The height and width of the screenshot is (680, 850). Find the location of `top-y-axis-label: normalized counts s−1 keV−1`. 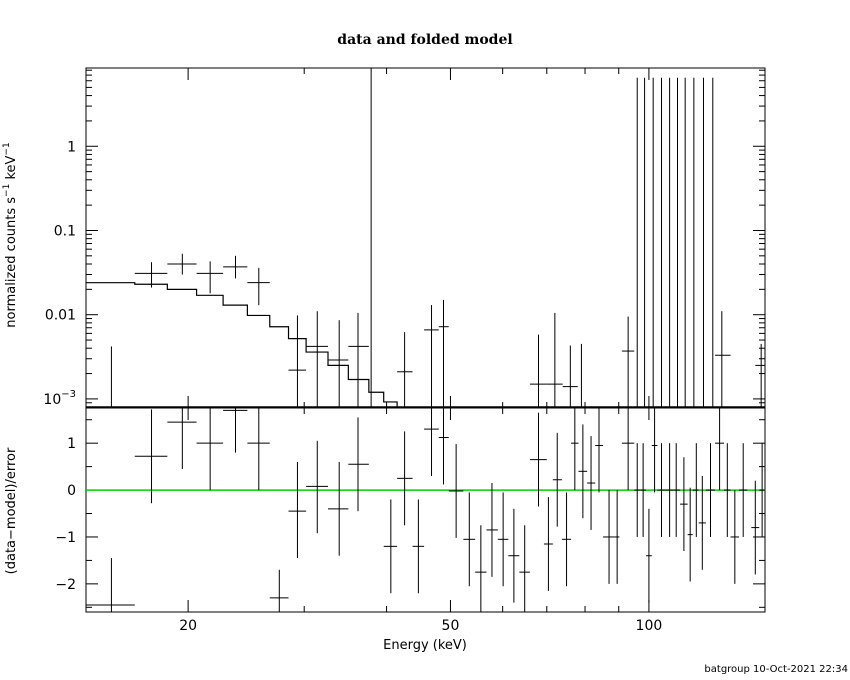

top-y-axis-label: normalized counts s−1 keV−1 is located at coordinates (10, 234).